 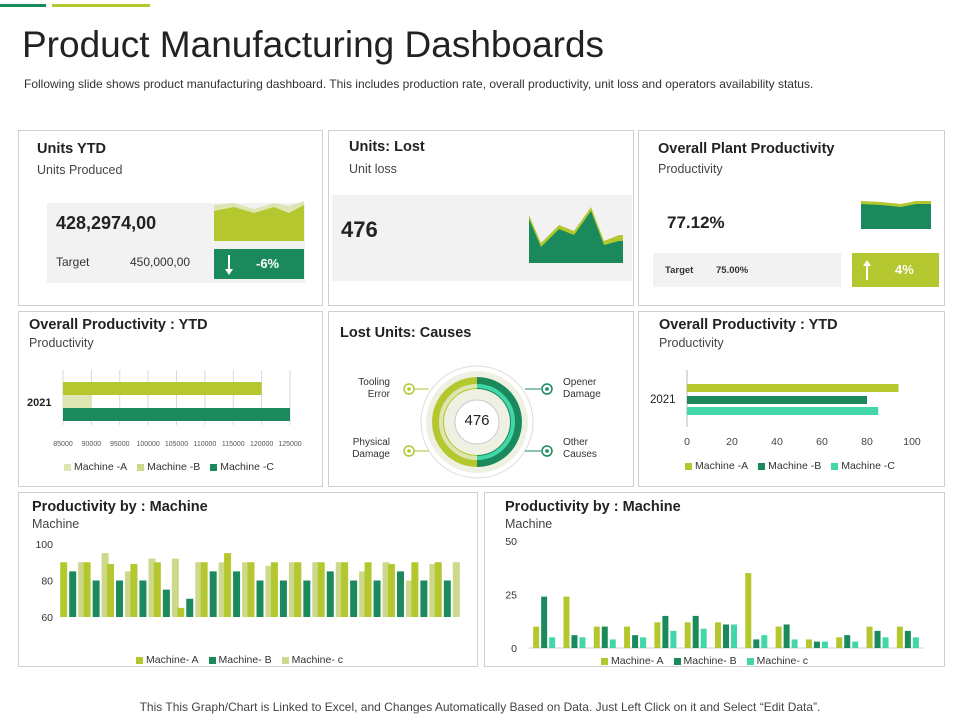 What do you see at coordinates (239, 660) in the screenshot?
I see `chart-legend: Machine- A Machine- B Machine- c` at bounding box center [239, 660].